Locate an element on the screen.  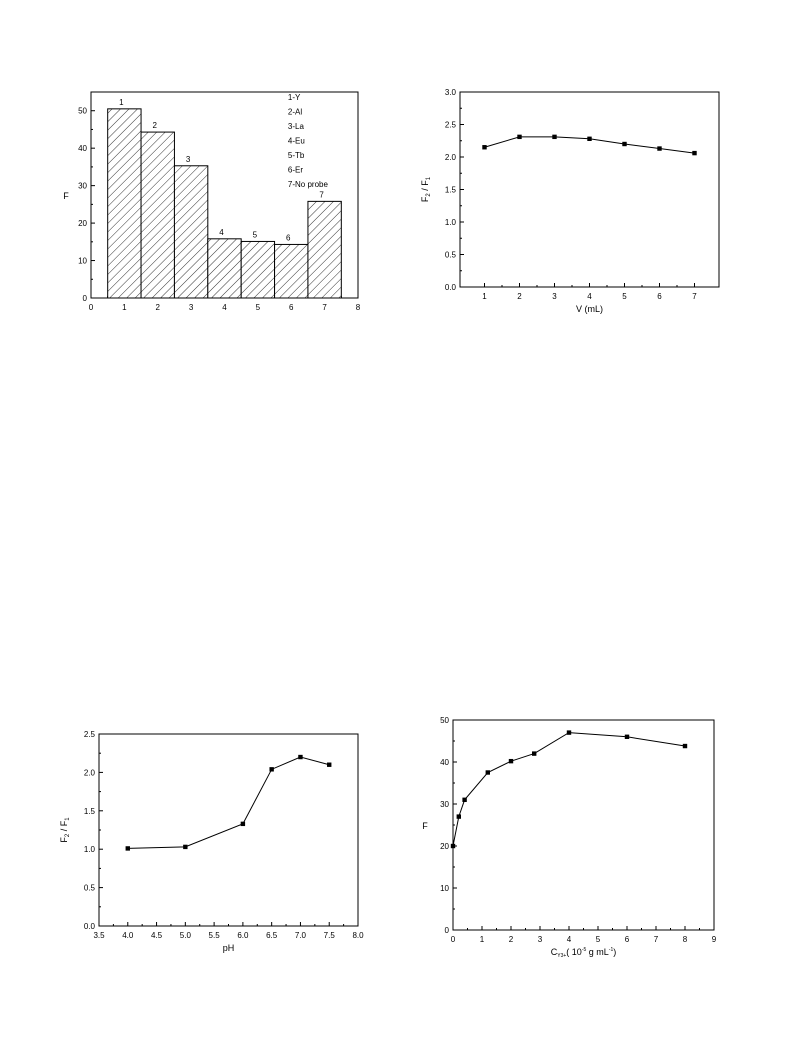
legend-entry: 2-Al is located at coordinates (295, 112).